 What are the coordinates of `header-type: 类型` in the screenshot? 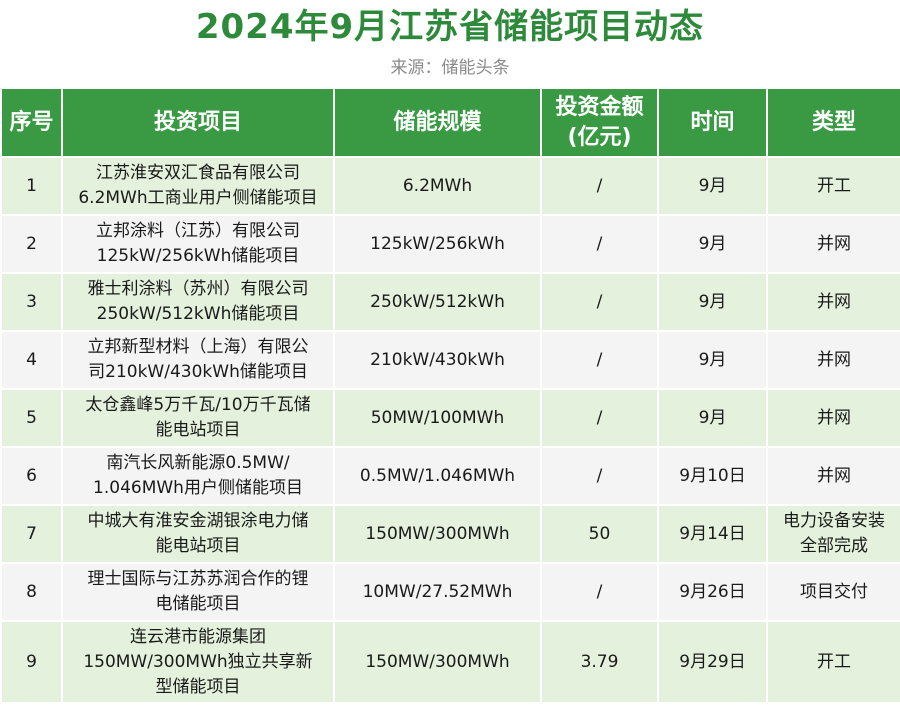 It's located at (833, 122).